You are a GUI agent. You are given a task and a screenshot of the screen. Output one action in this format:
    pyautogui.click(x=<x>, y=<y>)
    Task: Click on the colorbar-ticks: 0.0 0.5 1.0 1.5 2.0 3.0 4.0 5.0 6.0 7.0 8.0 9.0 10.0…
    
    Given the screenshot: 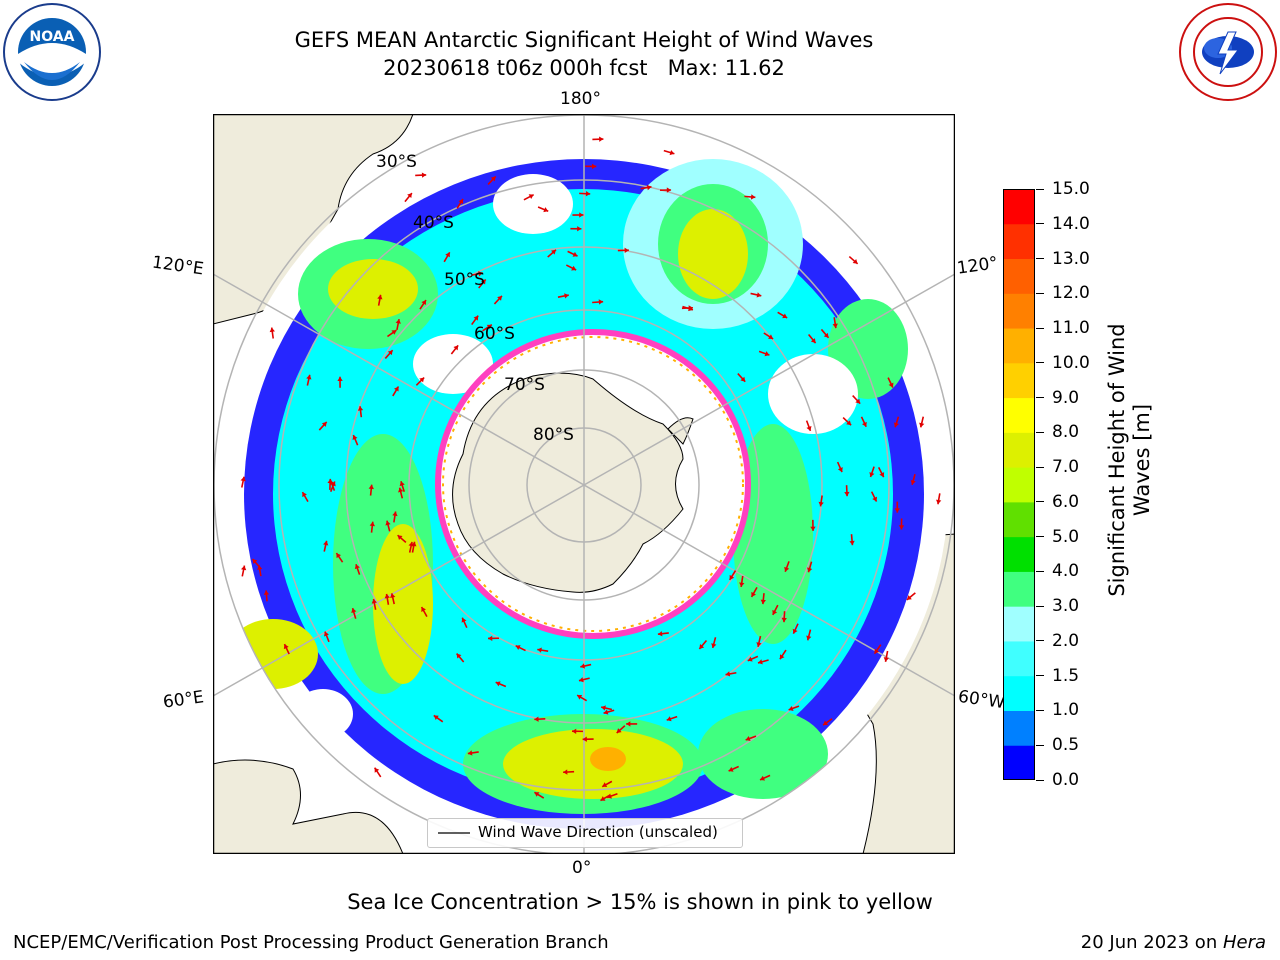 What is the action you would take?
    pyautogui.click(x=1066, y=484)
    